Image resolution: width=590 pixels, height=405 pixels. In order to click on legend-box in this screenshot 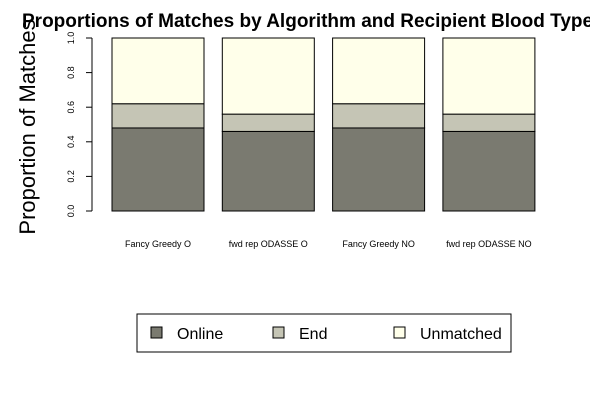, I will do `click(324, 333)`.